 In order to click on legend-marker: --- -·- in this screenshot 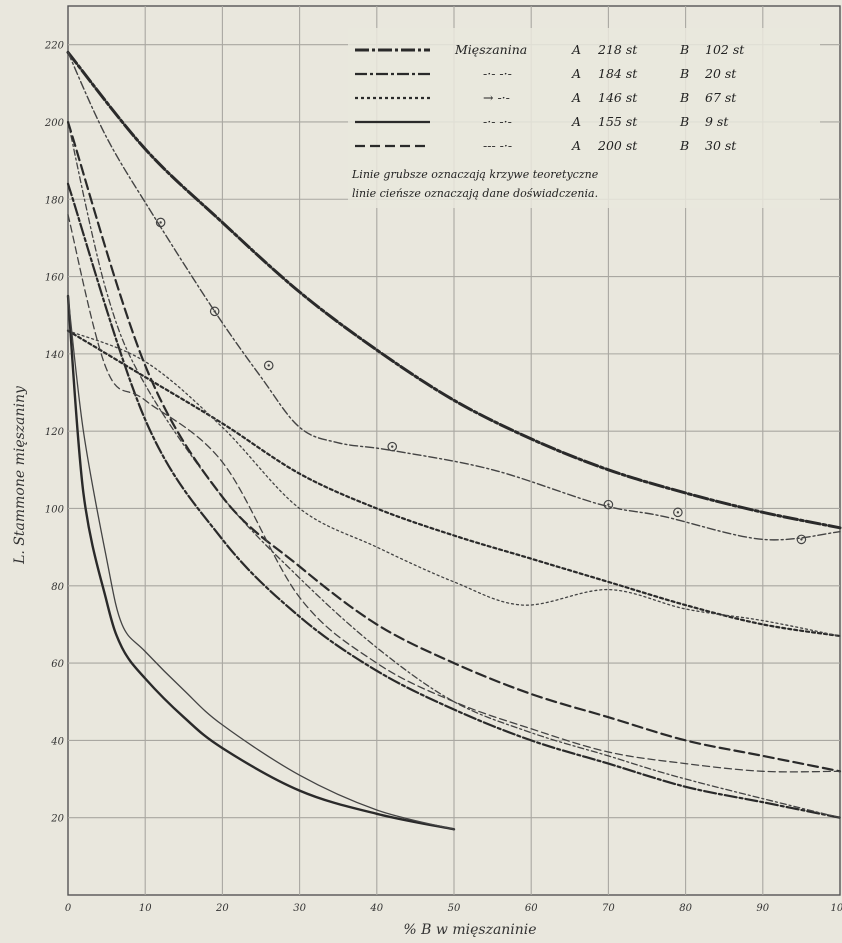, I will do `click(497, 145)`.